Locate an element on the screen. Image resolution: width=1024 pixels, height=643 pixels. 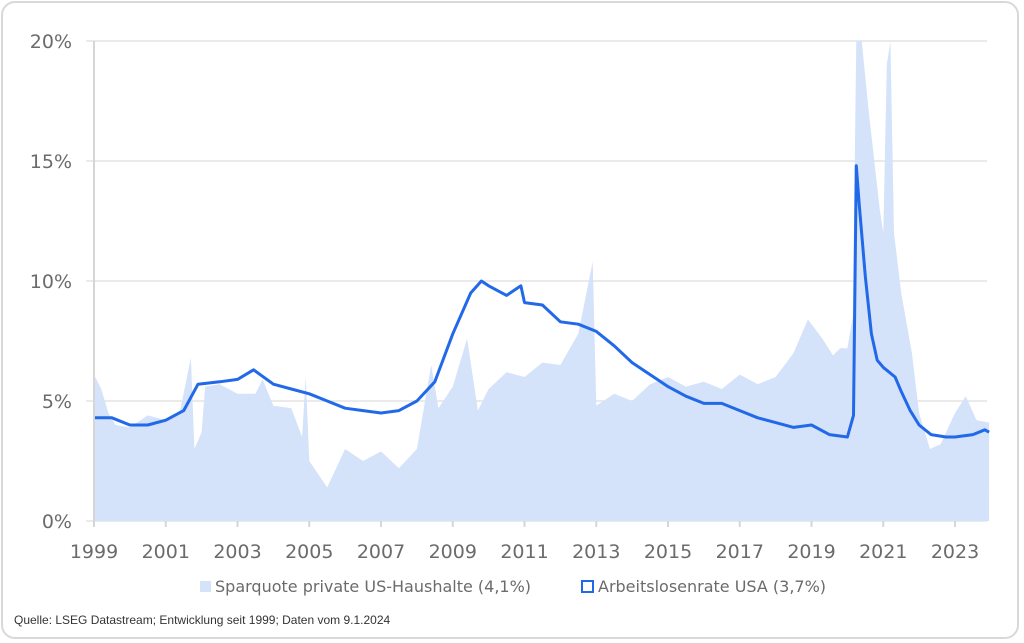
x-tick-label: 2001 is located at coordinates (166, 552).